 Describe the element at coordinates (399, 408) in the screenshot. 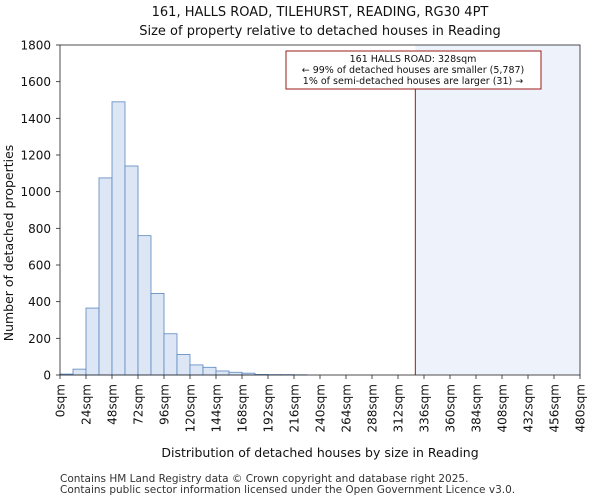

I see `x-tick-label: 312sqm` at that location.